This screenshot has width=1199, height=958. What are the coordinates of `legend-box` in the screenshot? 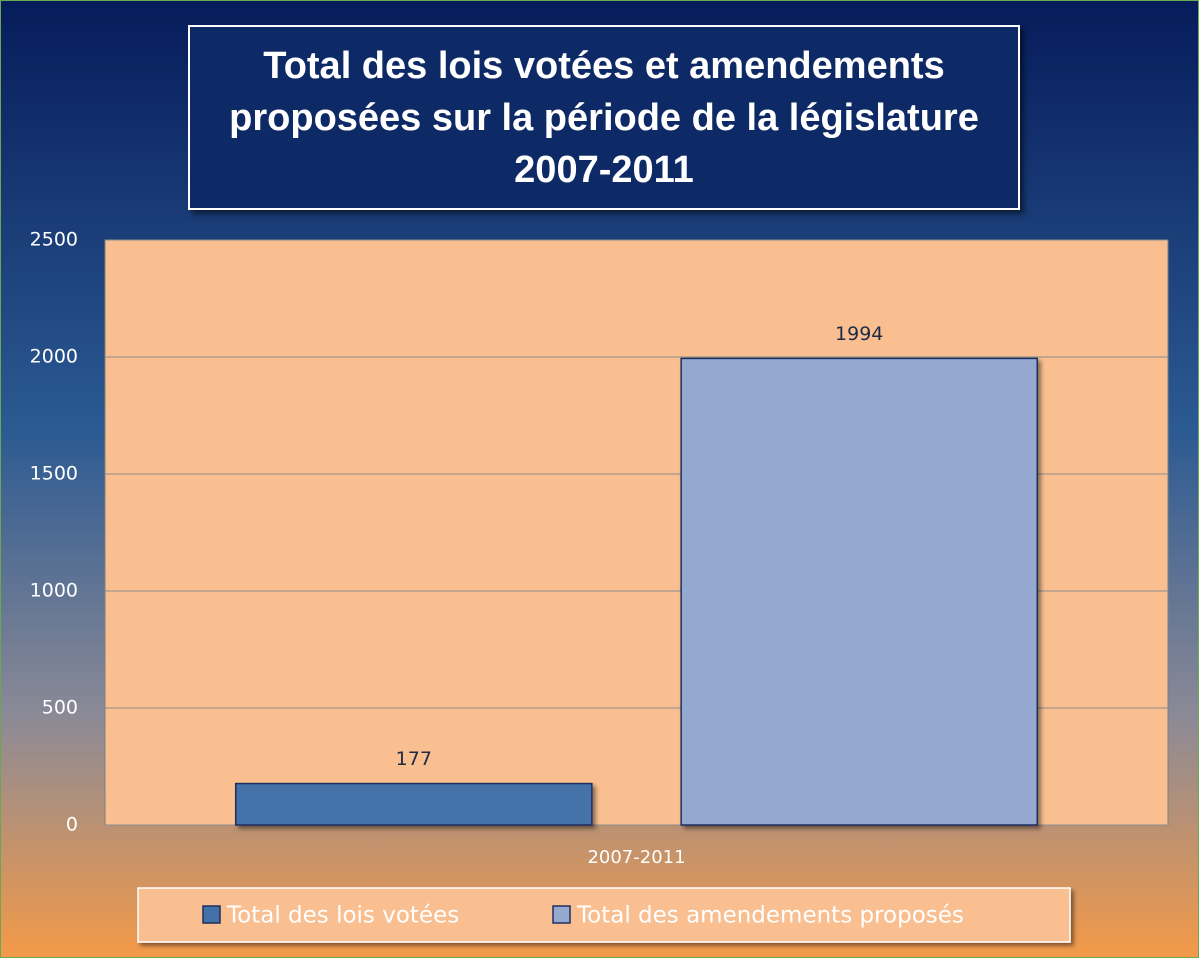 It's located at (604, 915).